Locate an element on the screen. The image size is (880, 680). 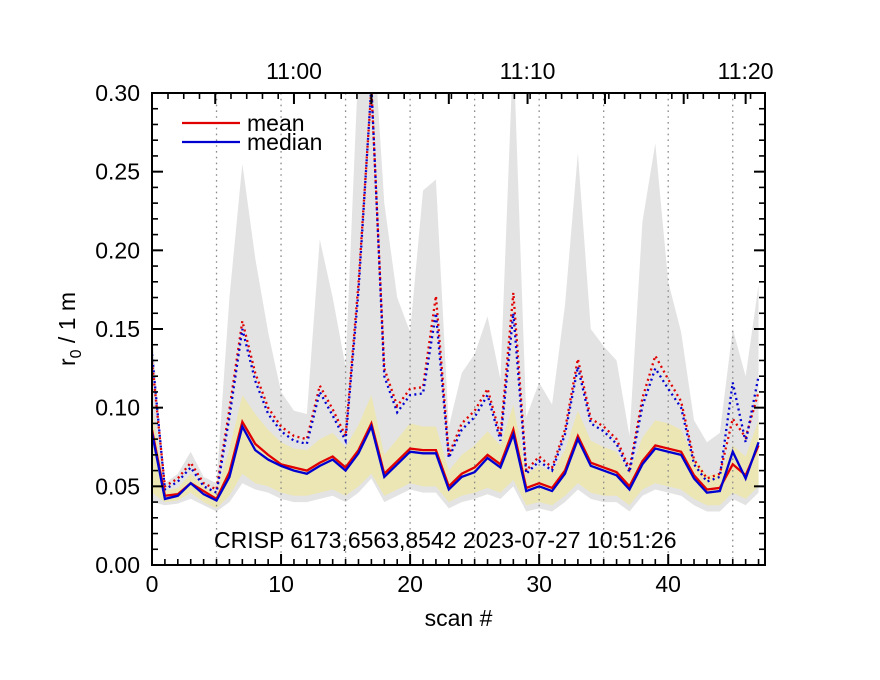
y-tick-label: 0.25 is located at coordinates (117, 172).